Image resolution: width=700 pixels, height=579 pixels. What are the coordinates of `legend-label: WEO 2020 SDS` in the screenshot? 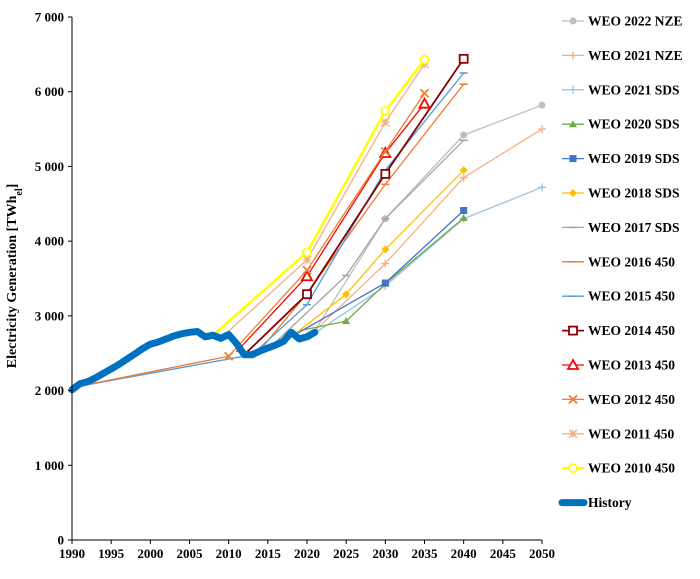 It's located at (634, 124).